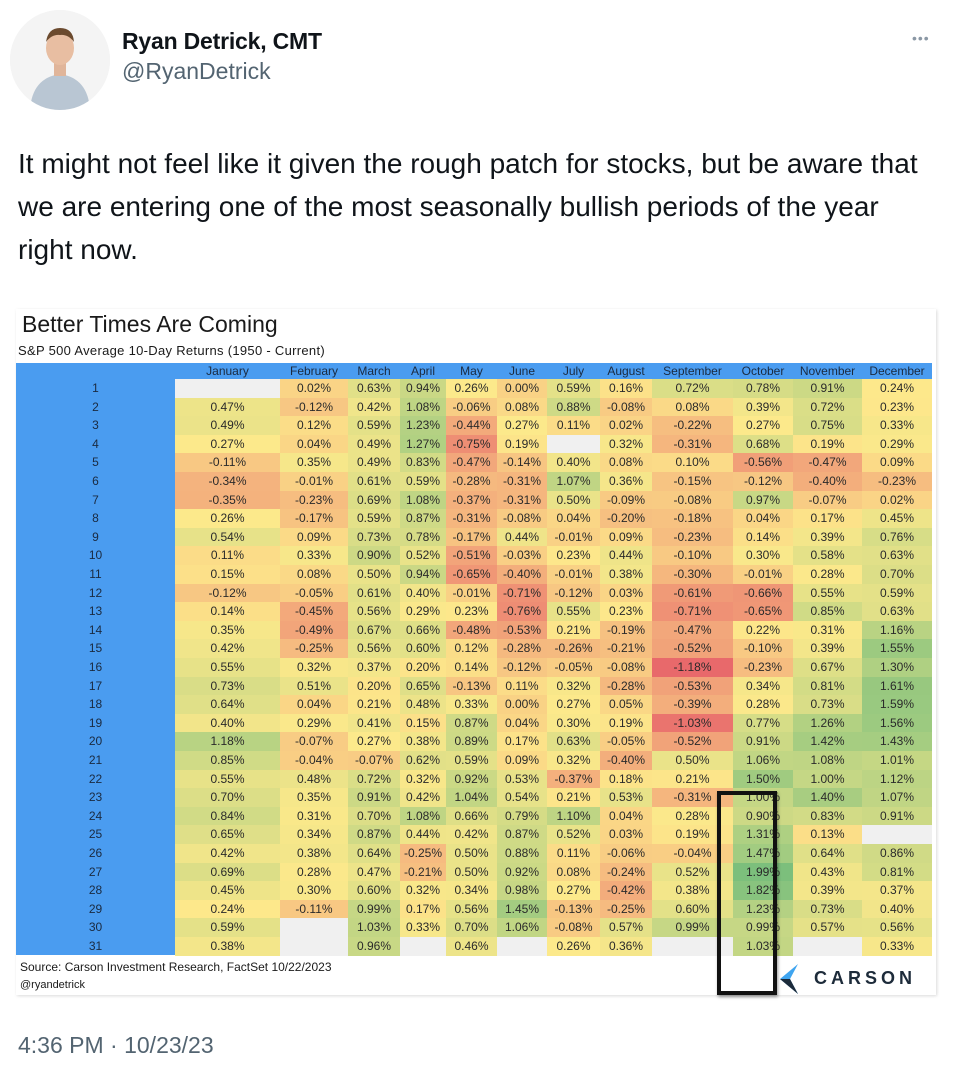  What do you see at coordinates (423, 853) in the screenshot?
I see `heatmap-cell: -0.25%` at bounding box center [423, 853].